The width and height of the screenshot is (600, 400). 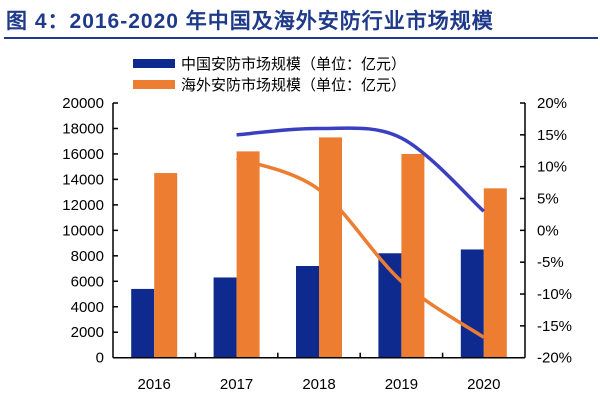 I want to click on left-tick-label: 8000, so click(x=87, y=256).